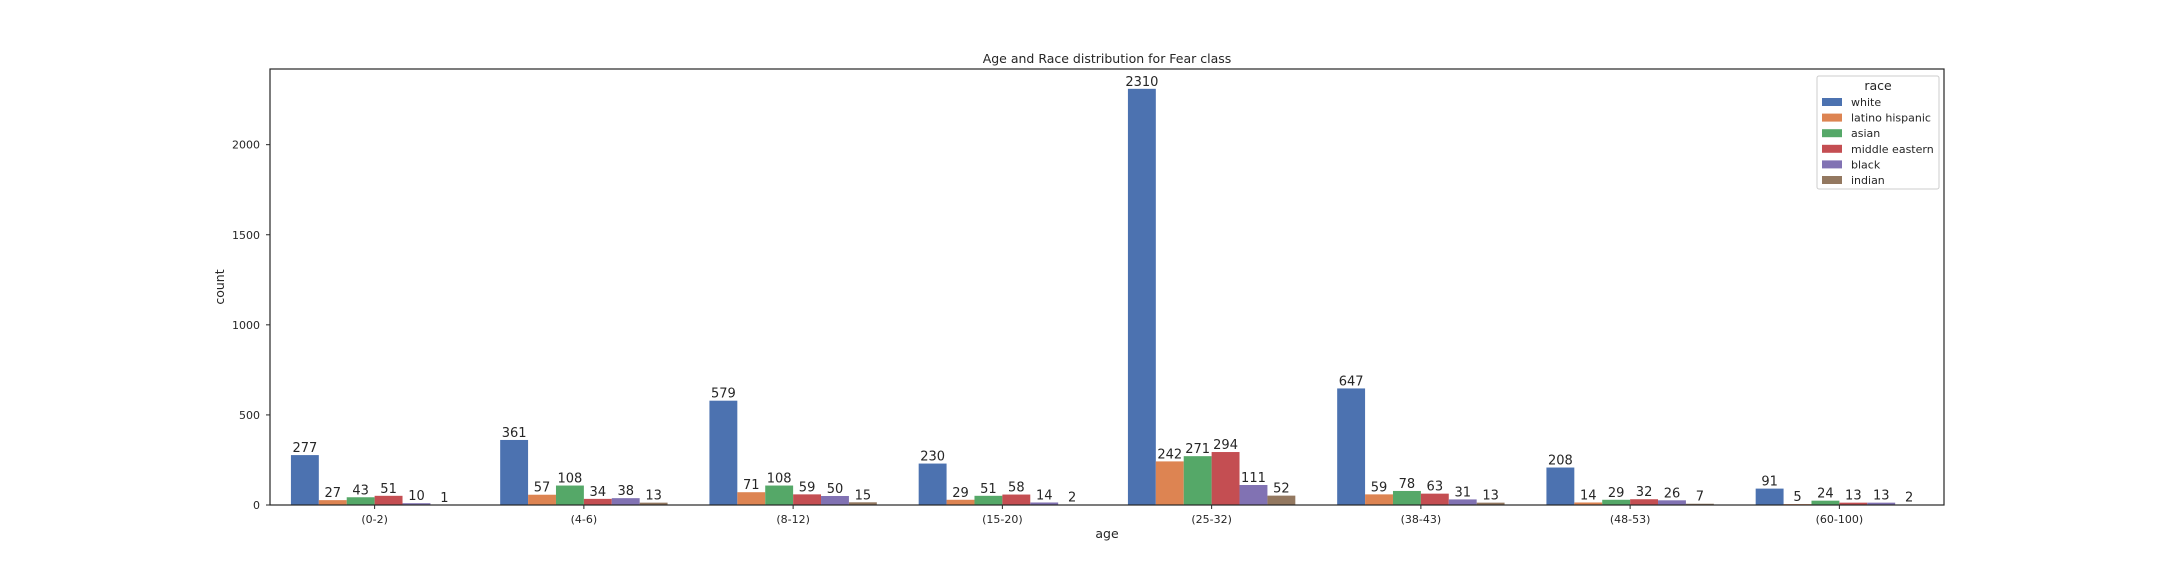 Image resolution: width=2160 pixels, height=576 pixels. What do you see at coordinates (1878, 85) in the screenshot?
I see `legend-title: race` at bounding box center [1878, 85].